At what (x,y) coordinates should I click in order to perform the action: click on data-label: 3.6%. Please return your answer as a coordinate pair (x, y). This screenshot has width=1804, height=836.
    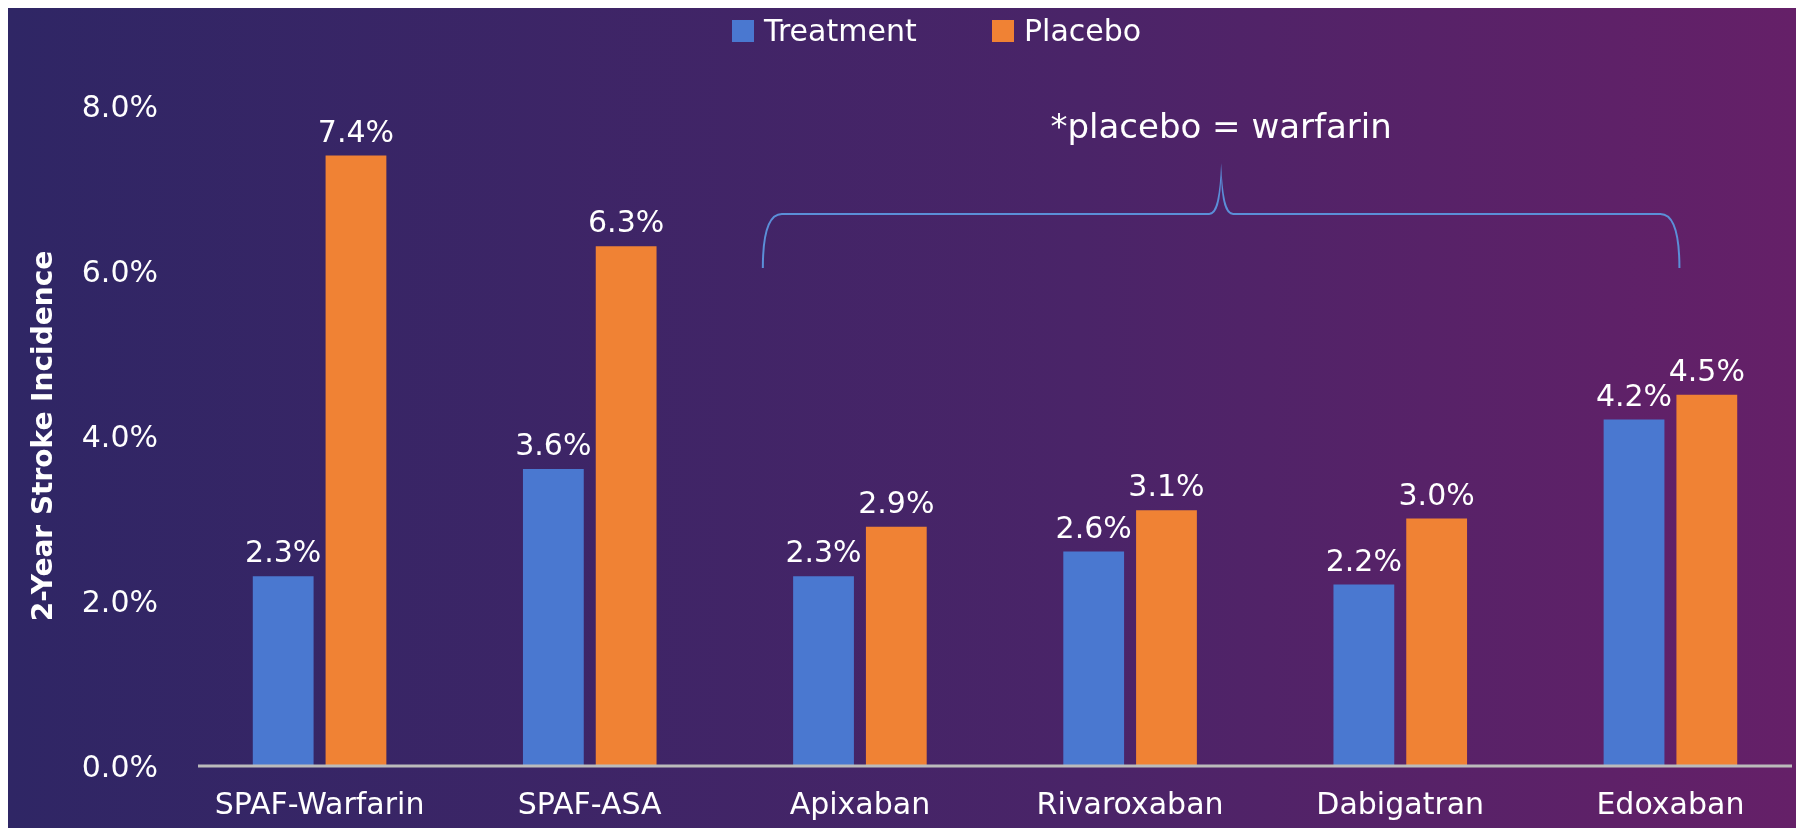
    Looking at the image, I should click on (553, 444).